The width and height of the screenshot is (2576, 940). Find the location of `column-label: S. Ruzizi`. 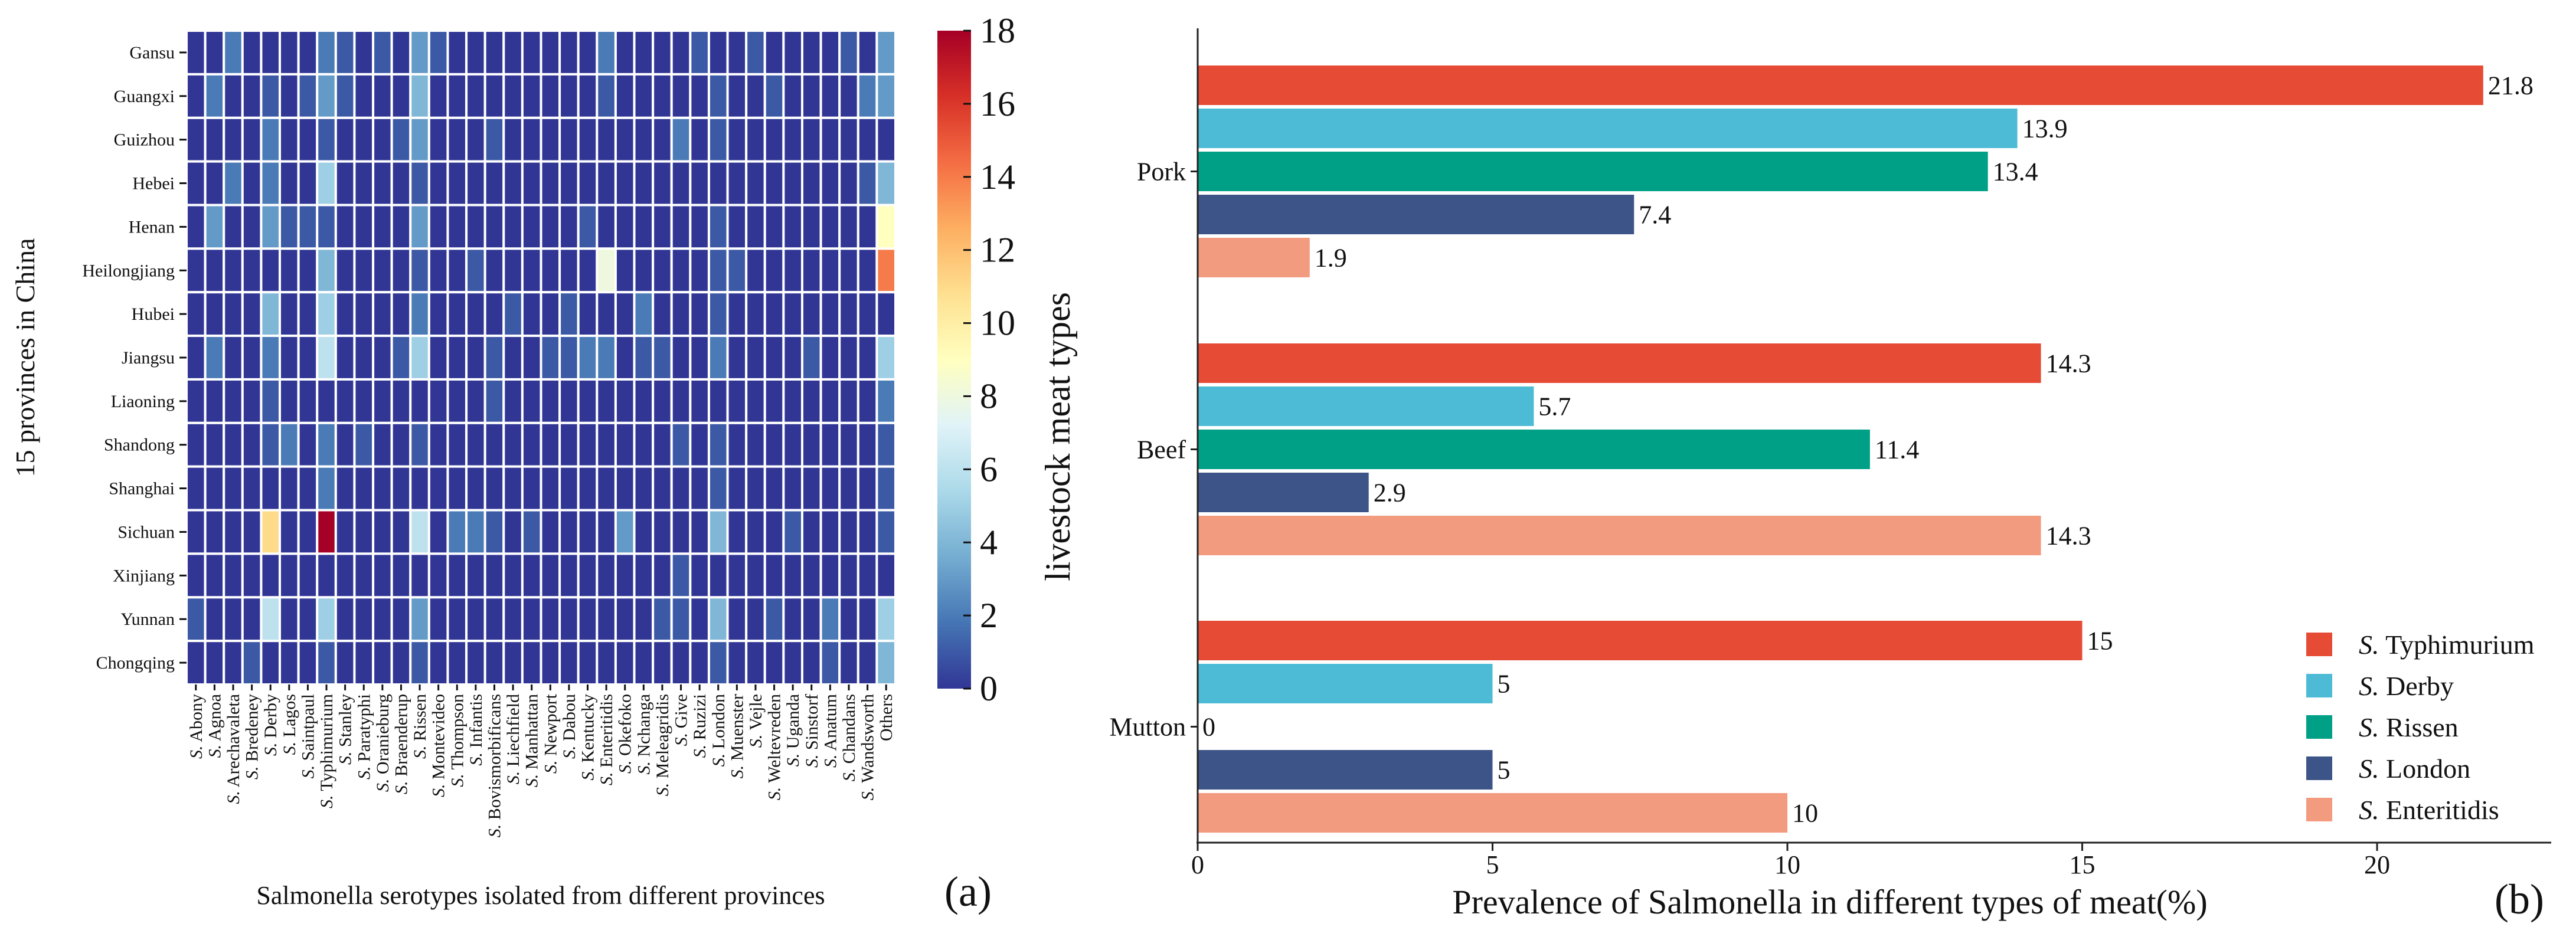

column-label: S. Ruzizi is located at coordinates (700, 726).